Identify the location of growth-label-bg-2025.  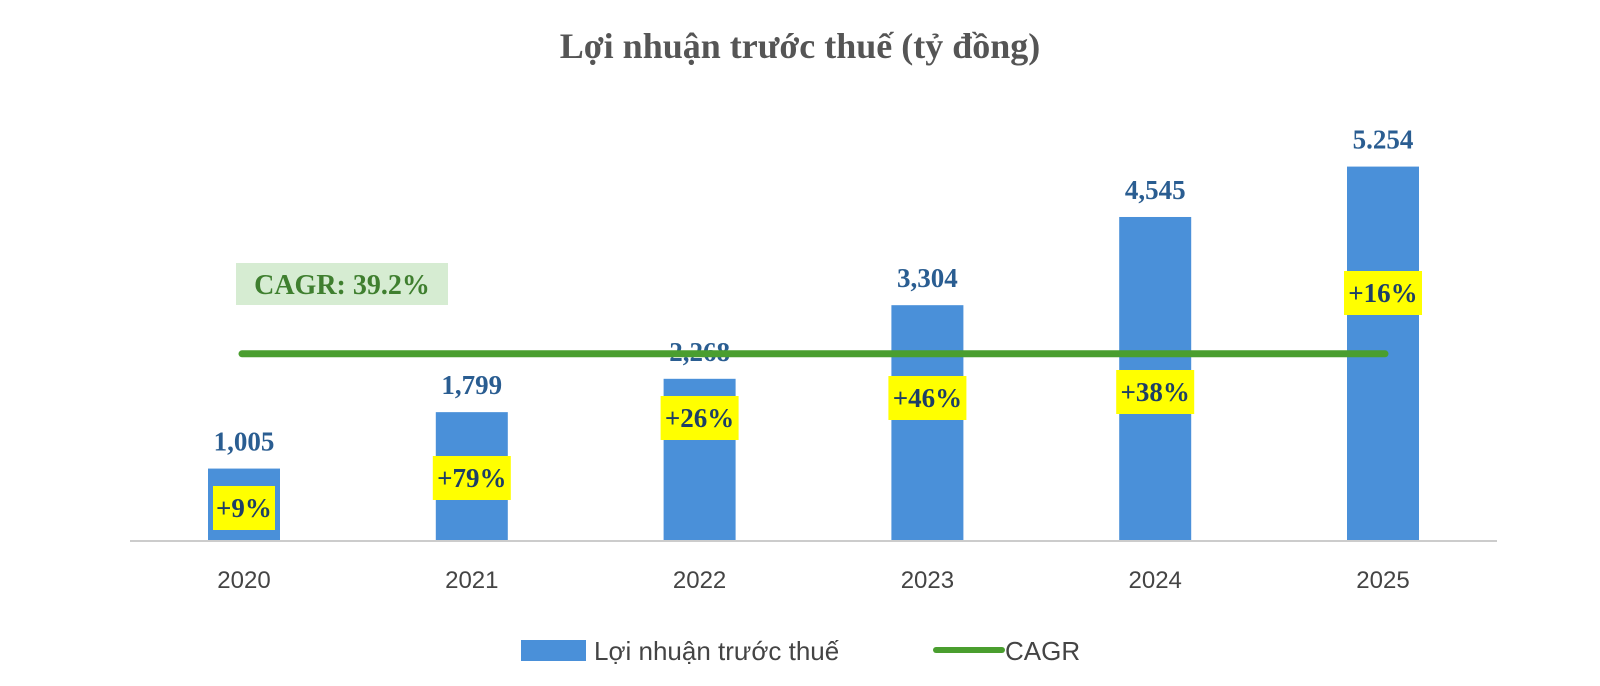
(1383, 293).